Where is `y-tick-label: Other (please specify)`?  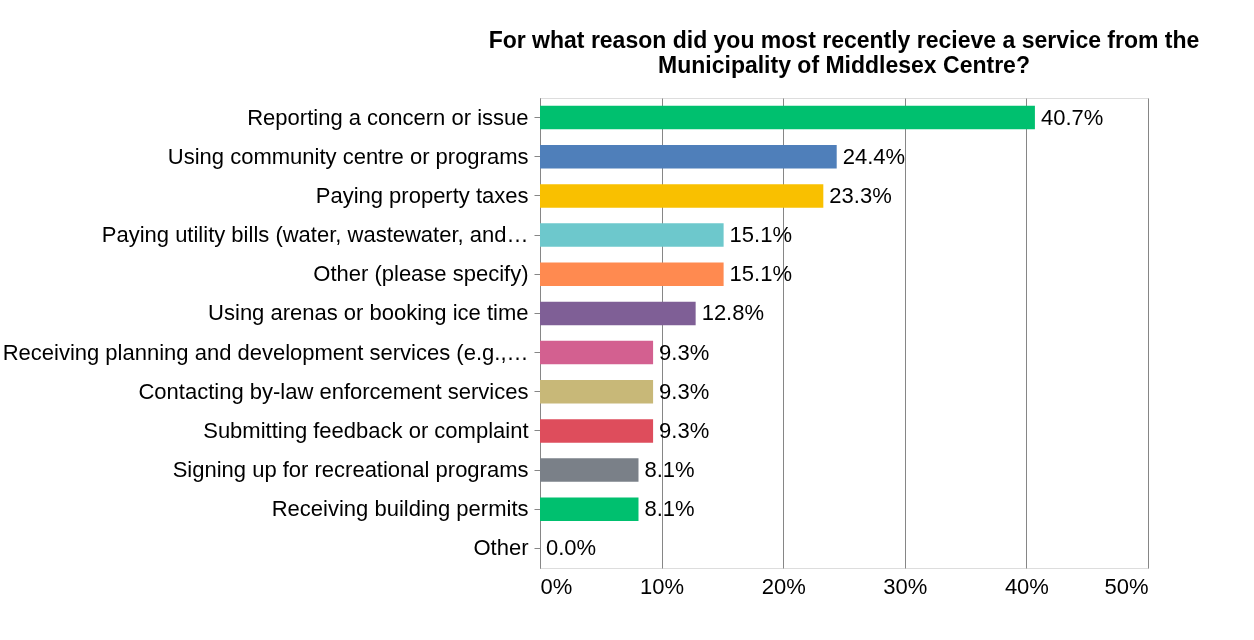
y-tick-label: Other (please specify) is located at coordinates (421, 274).